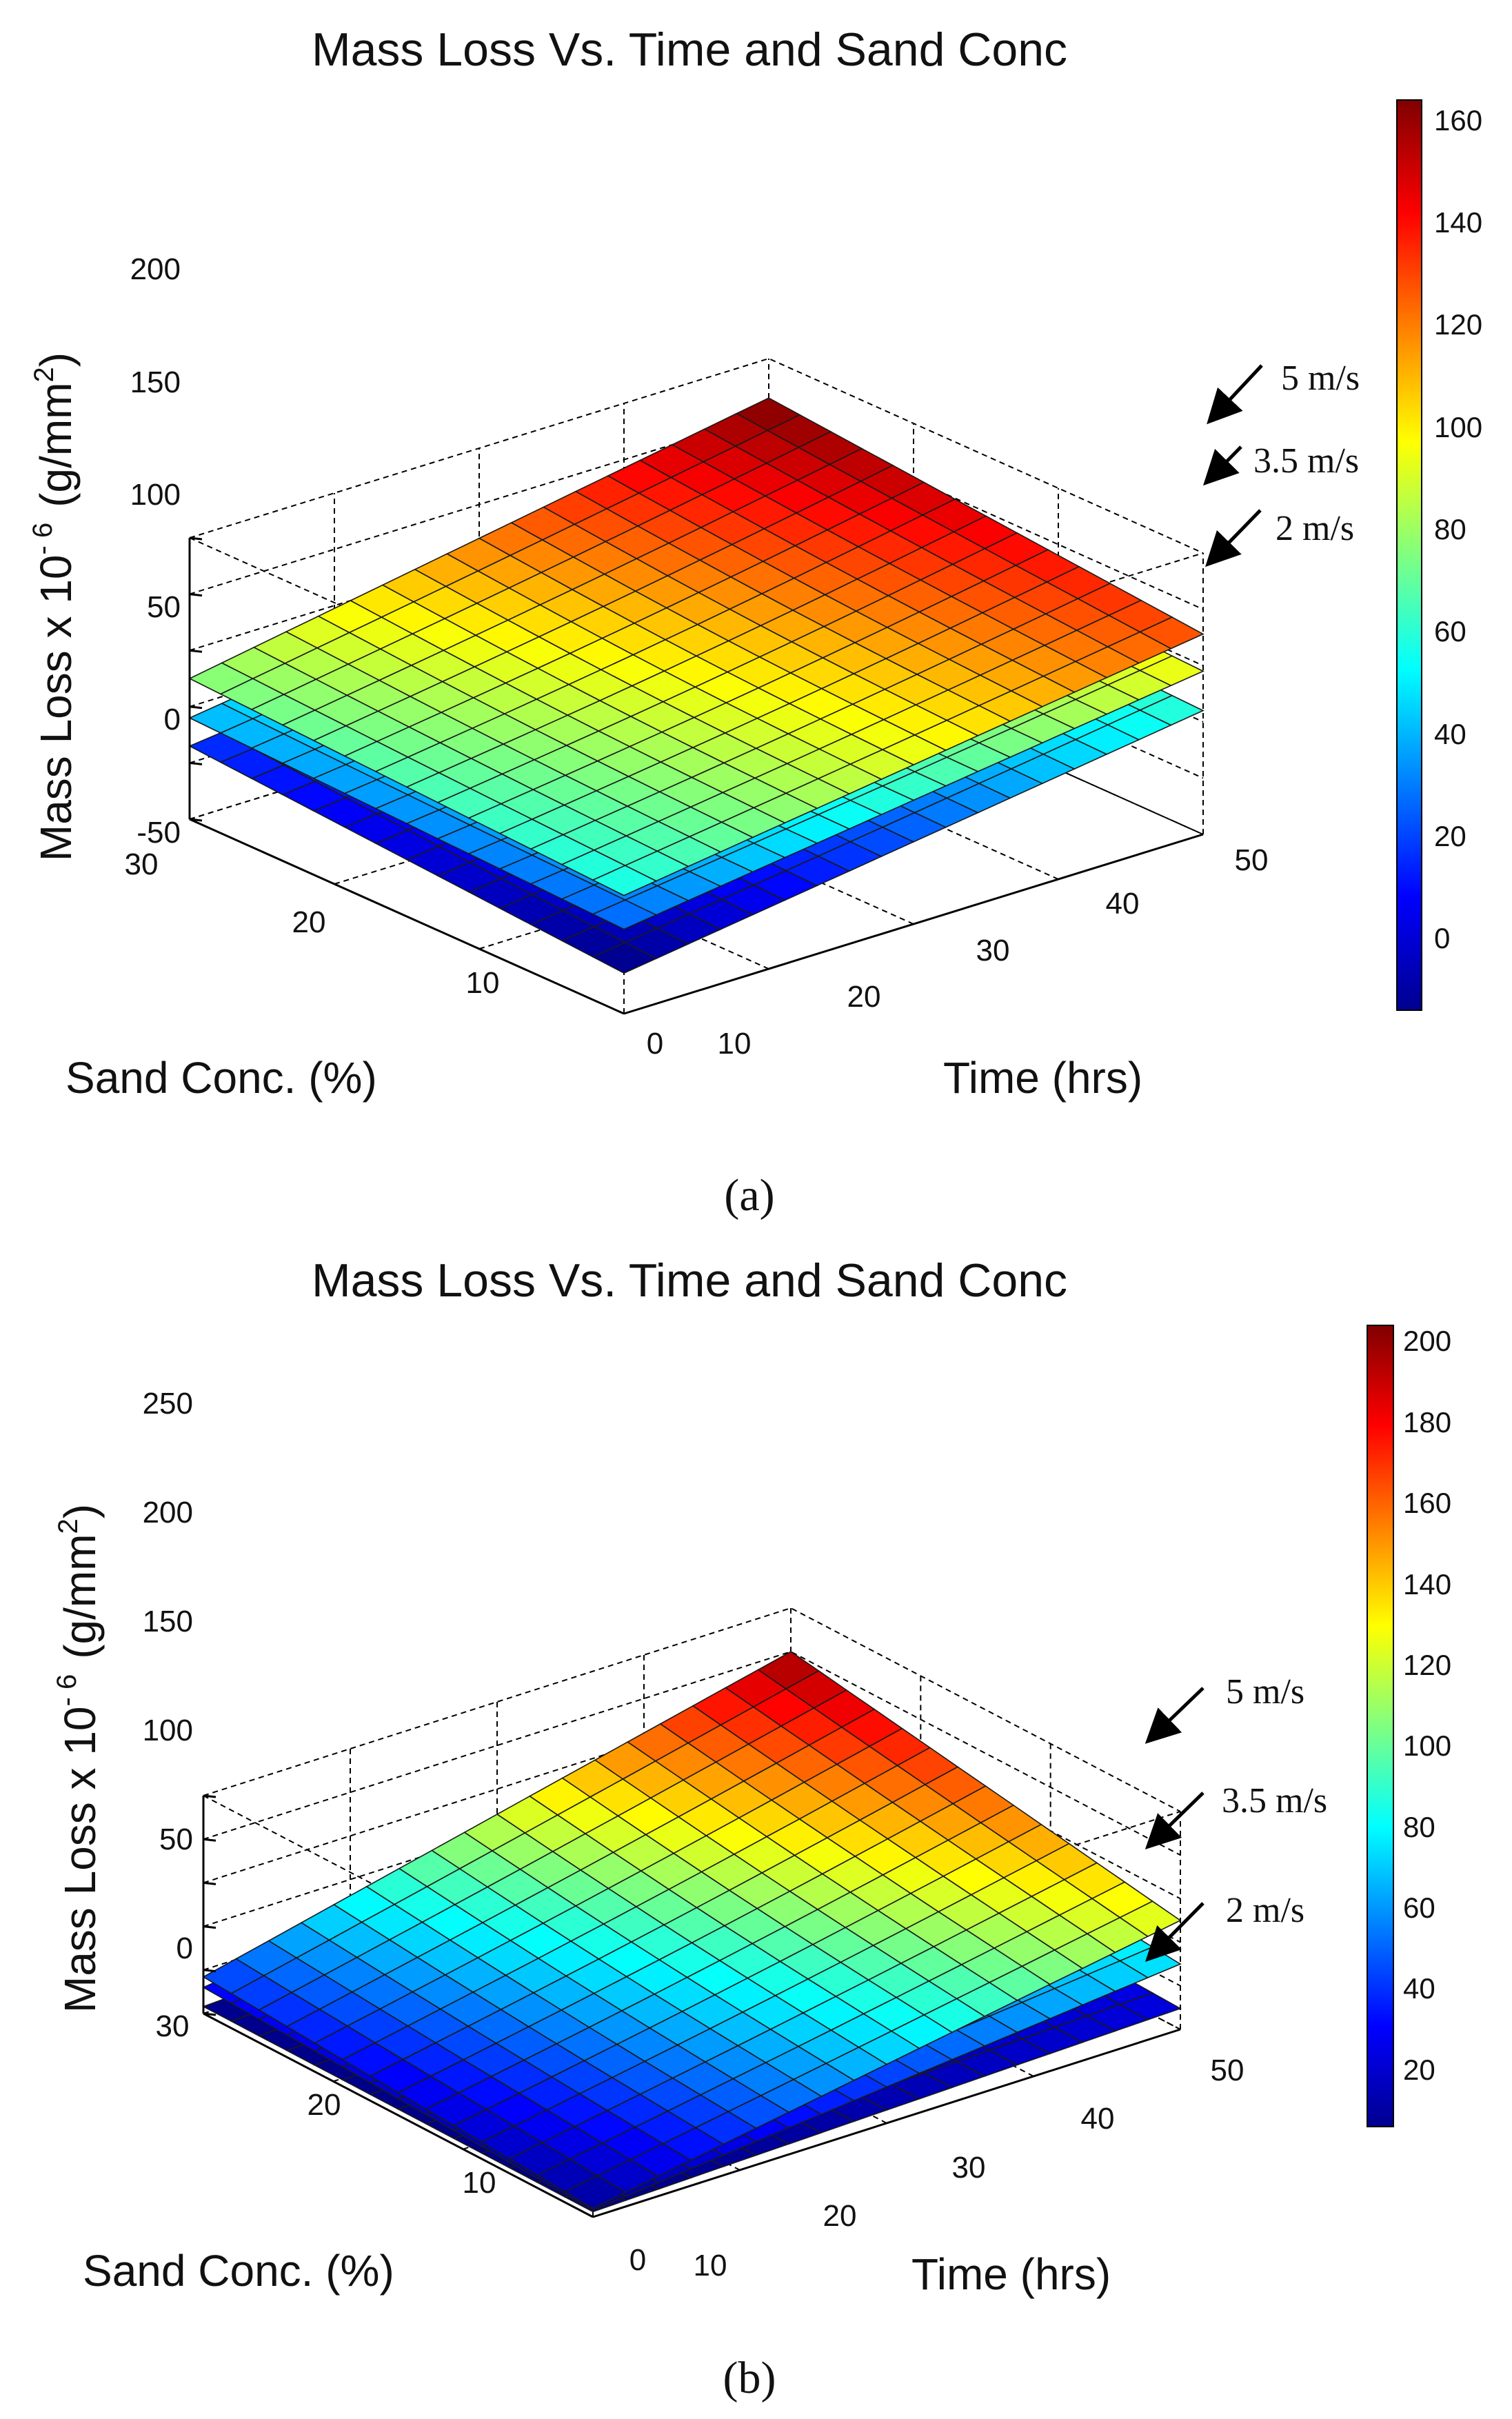 The height and width of the screenshot is (2419, 1512). What do you see at coordinates (735, 1044) in the screenshot?
I see `chart-a-t-tick: 10` at bounding box center [735, 1044].